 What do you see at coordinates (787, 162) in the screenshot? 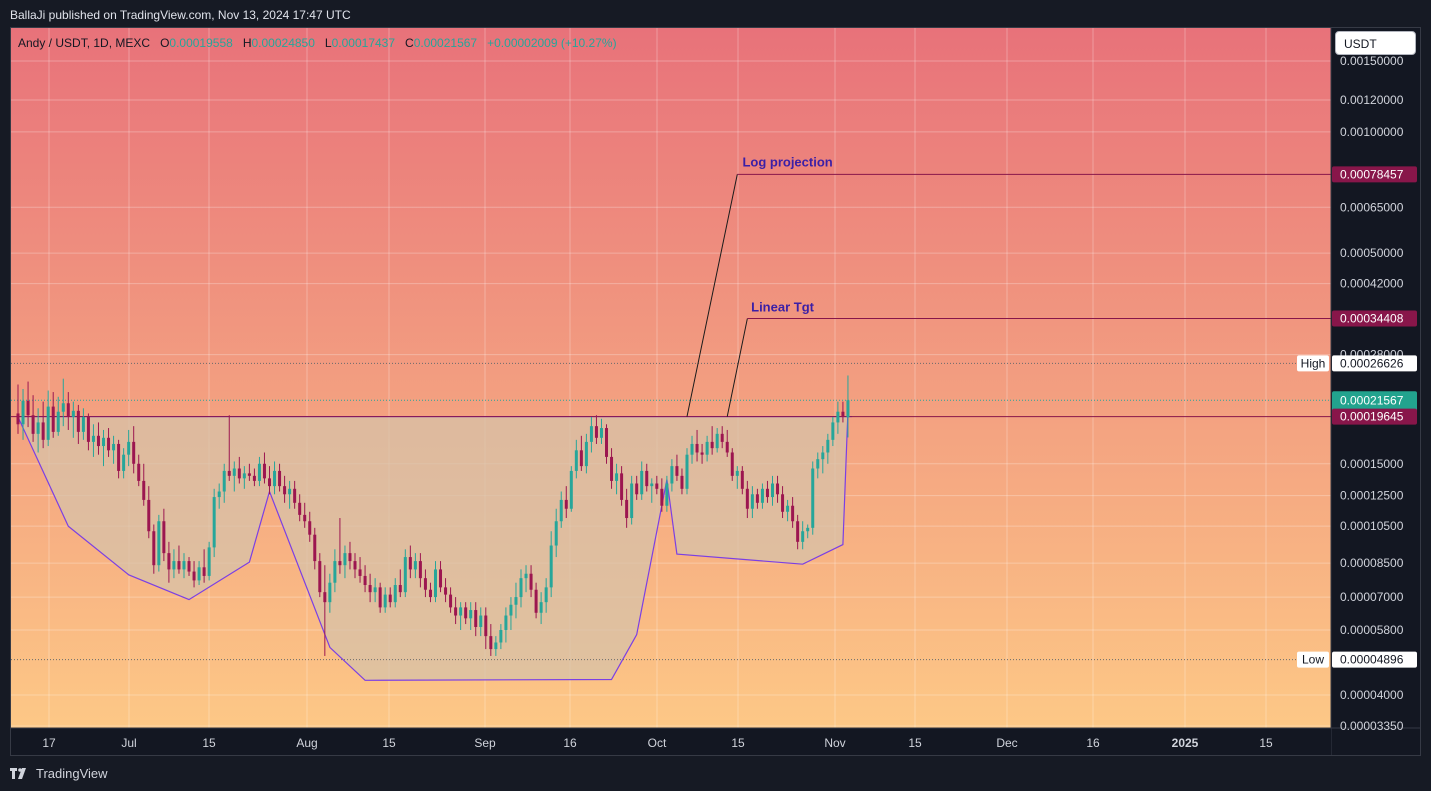
I see `annotation-text: Log projection` at bounding box center [787, 162].